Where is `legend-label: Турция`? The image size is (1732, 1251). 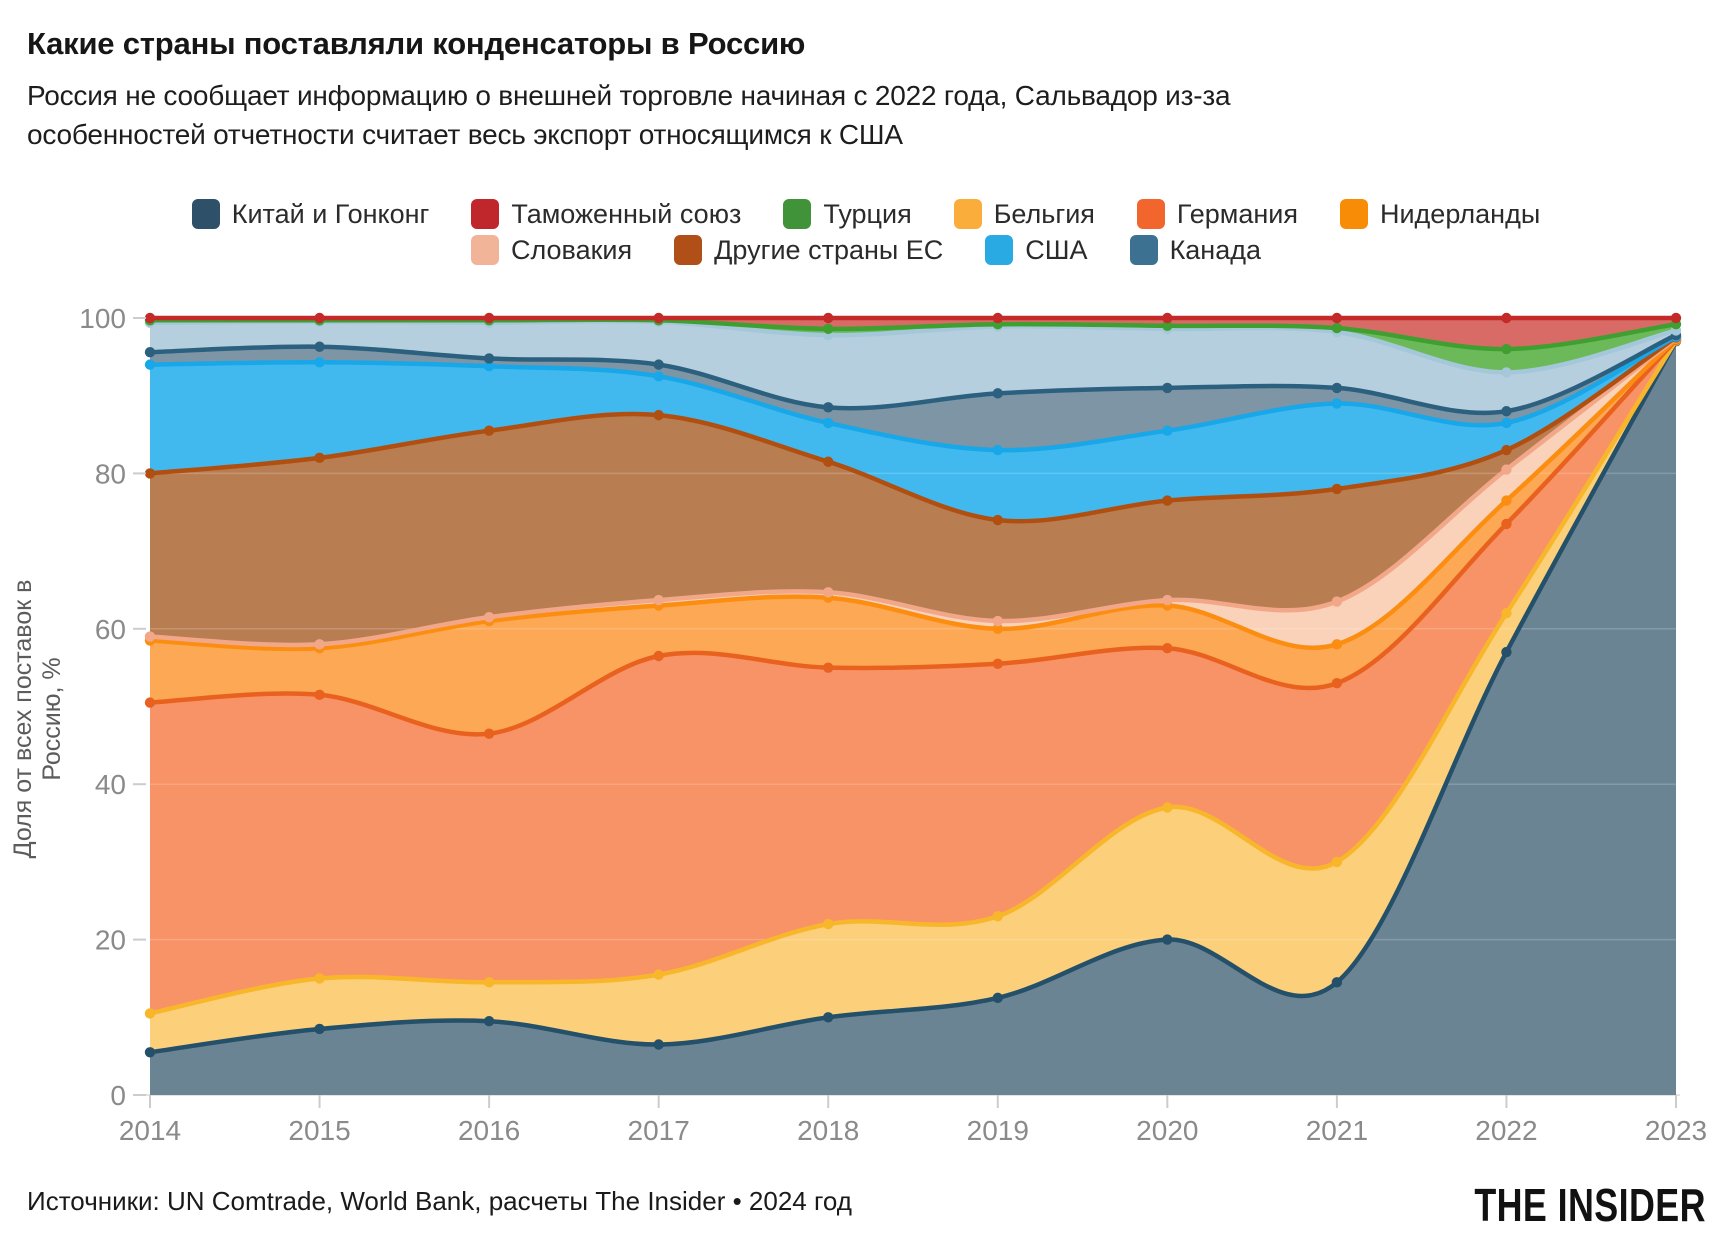
legend-label: Турция is located at coordinates (867, 213).